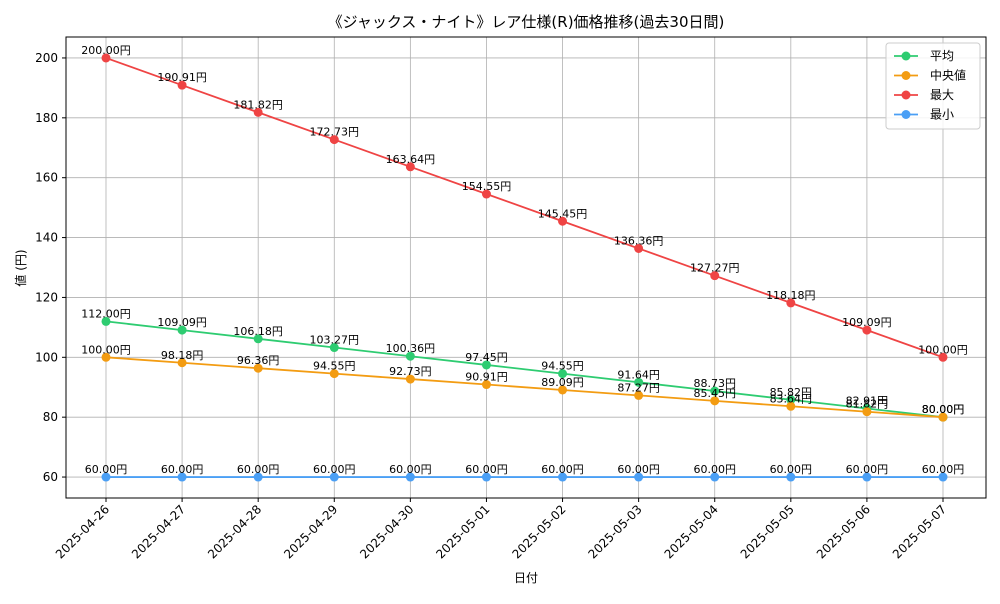 The height and width of the screenshot is (604, 1000). What do you see at coordinates (50, 477) in the screenshot?
I see `y-tick-label: 60` at bounding box center [50, 477].